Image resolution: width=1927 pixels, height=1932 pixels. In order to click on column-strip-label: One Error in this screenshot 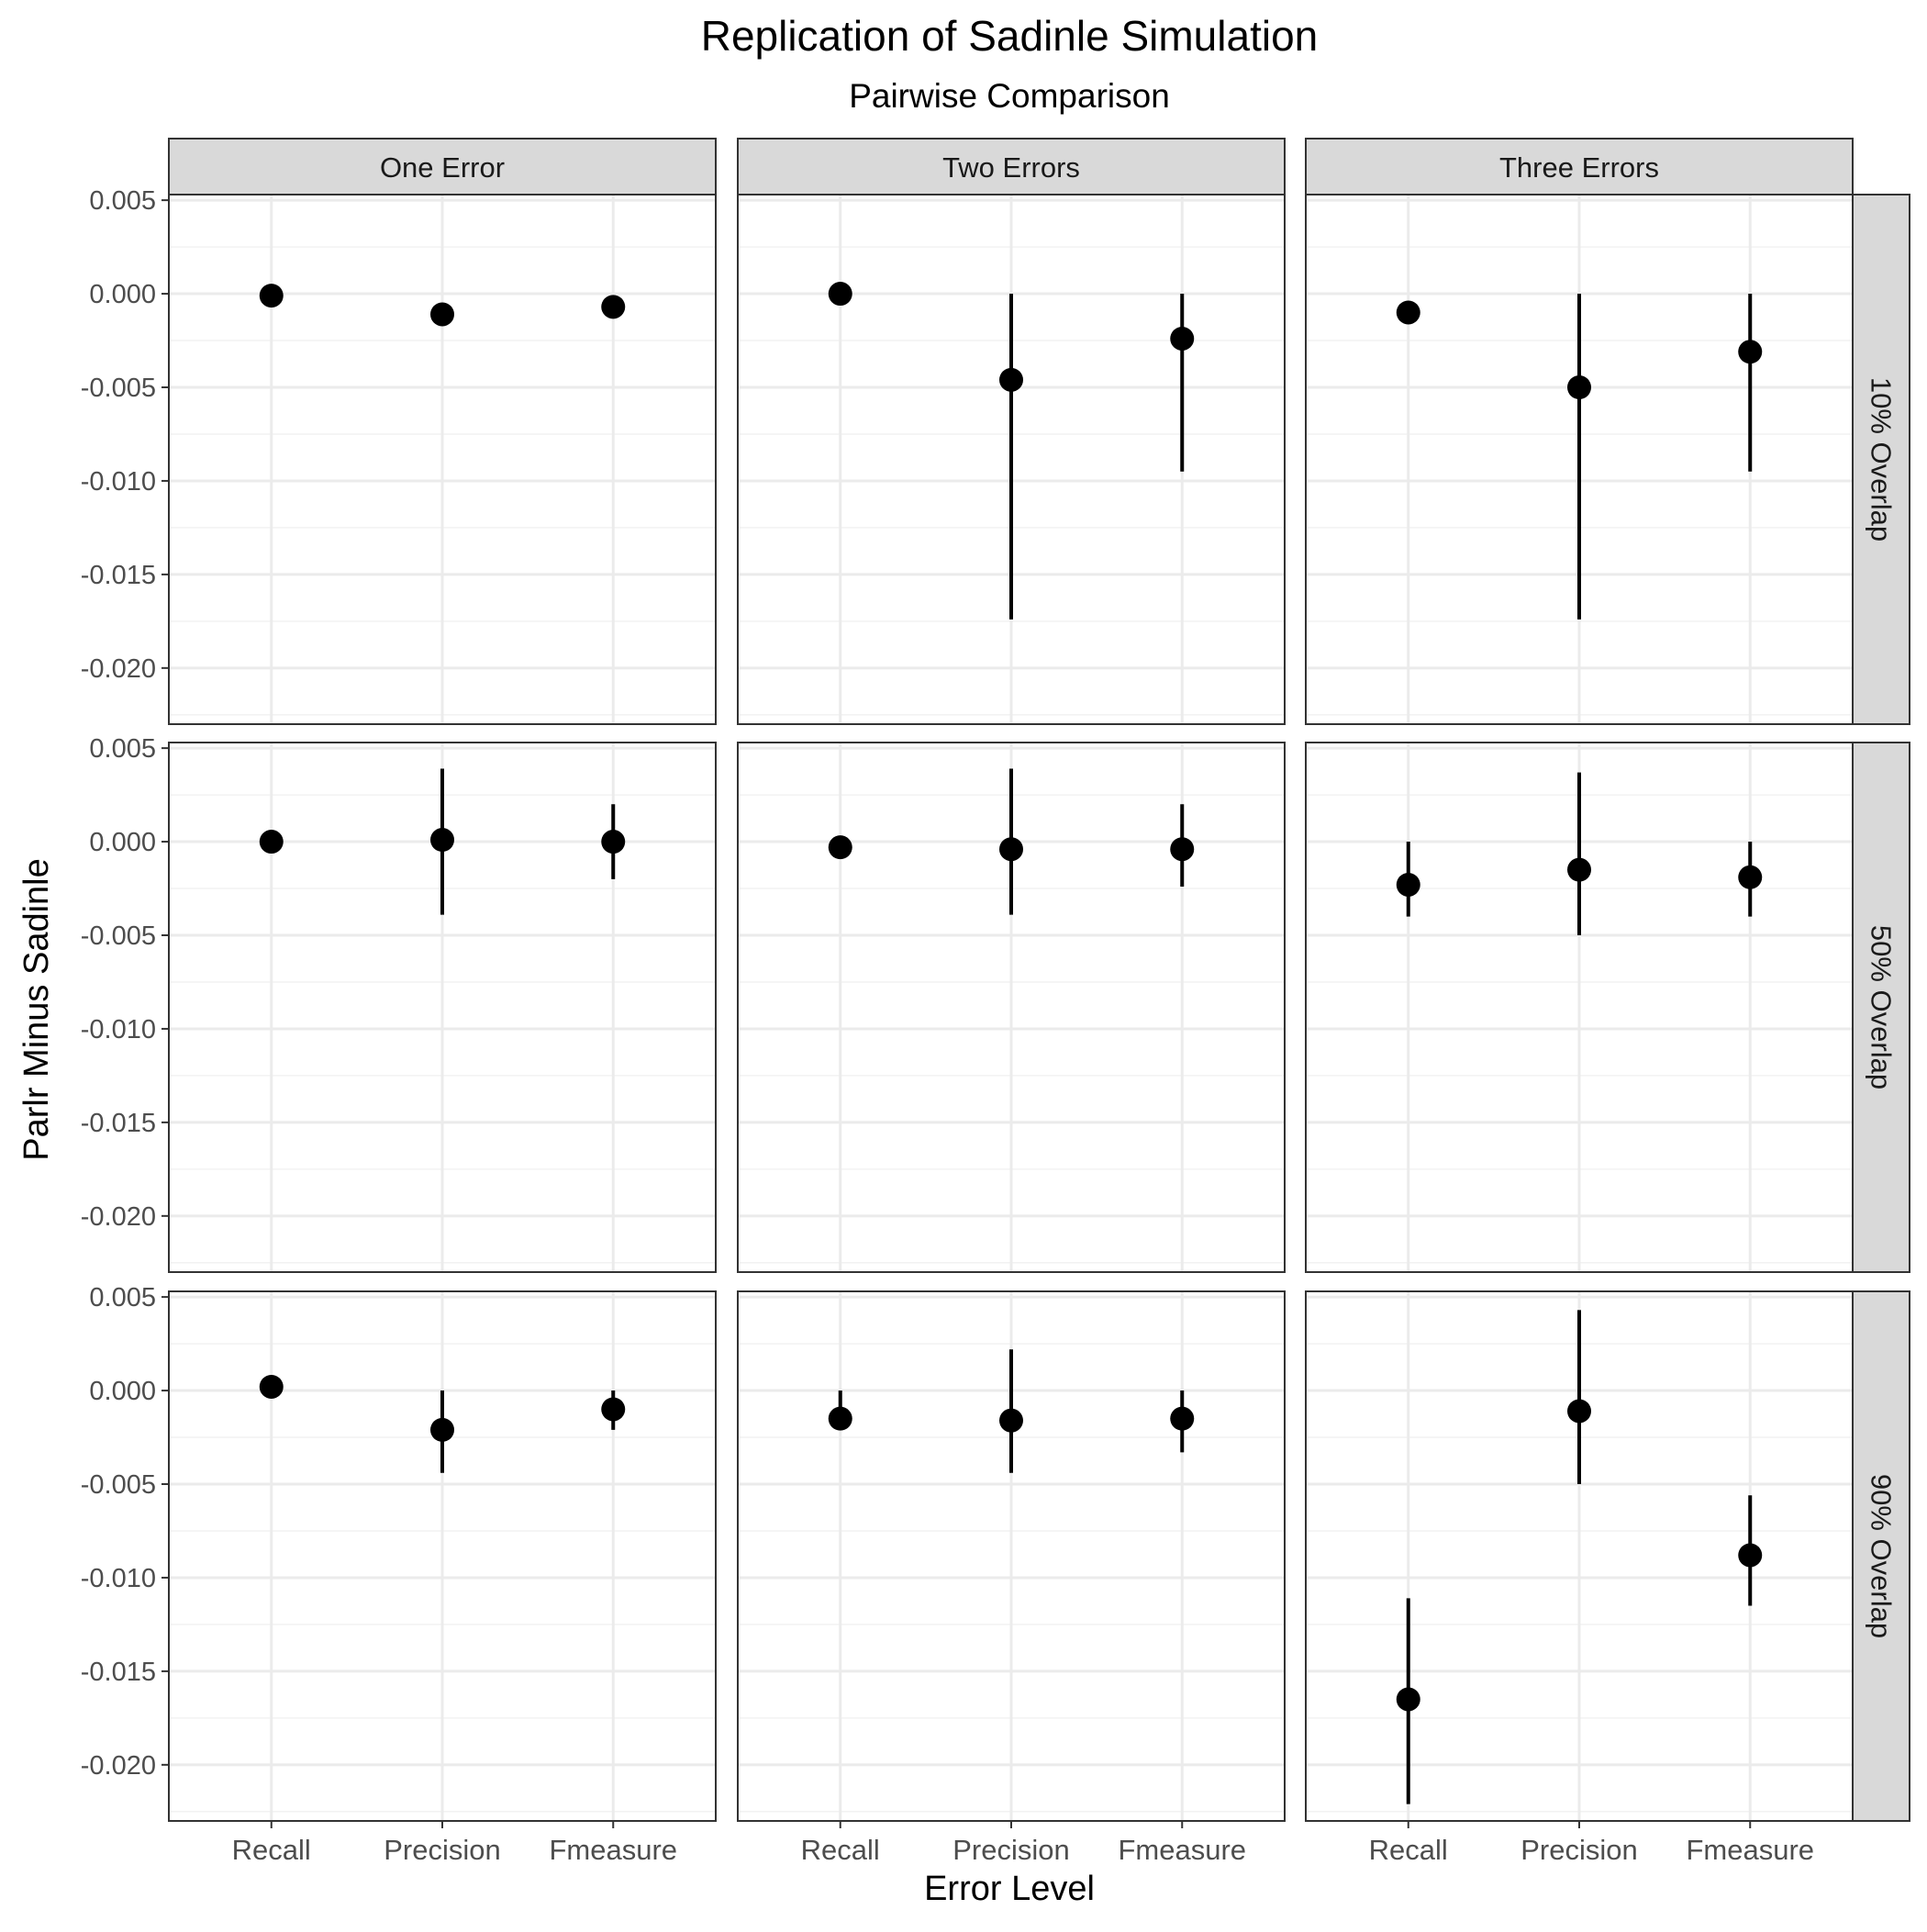, I will do `click(442, 167)`.